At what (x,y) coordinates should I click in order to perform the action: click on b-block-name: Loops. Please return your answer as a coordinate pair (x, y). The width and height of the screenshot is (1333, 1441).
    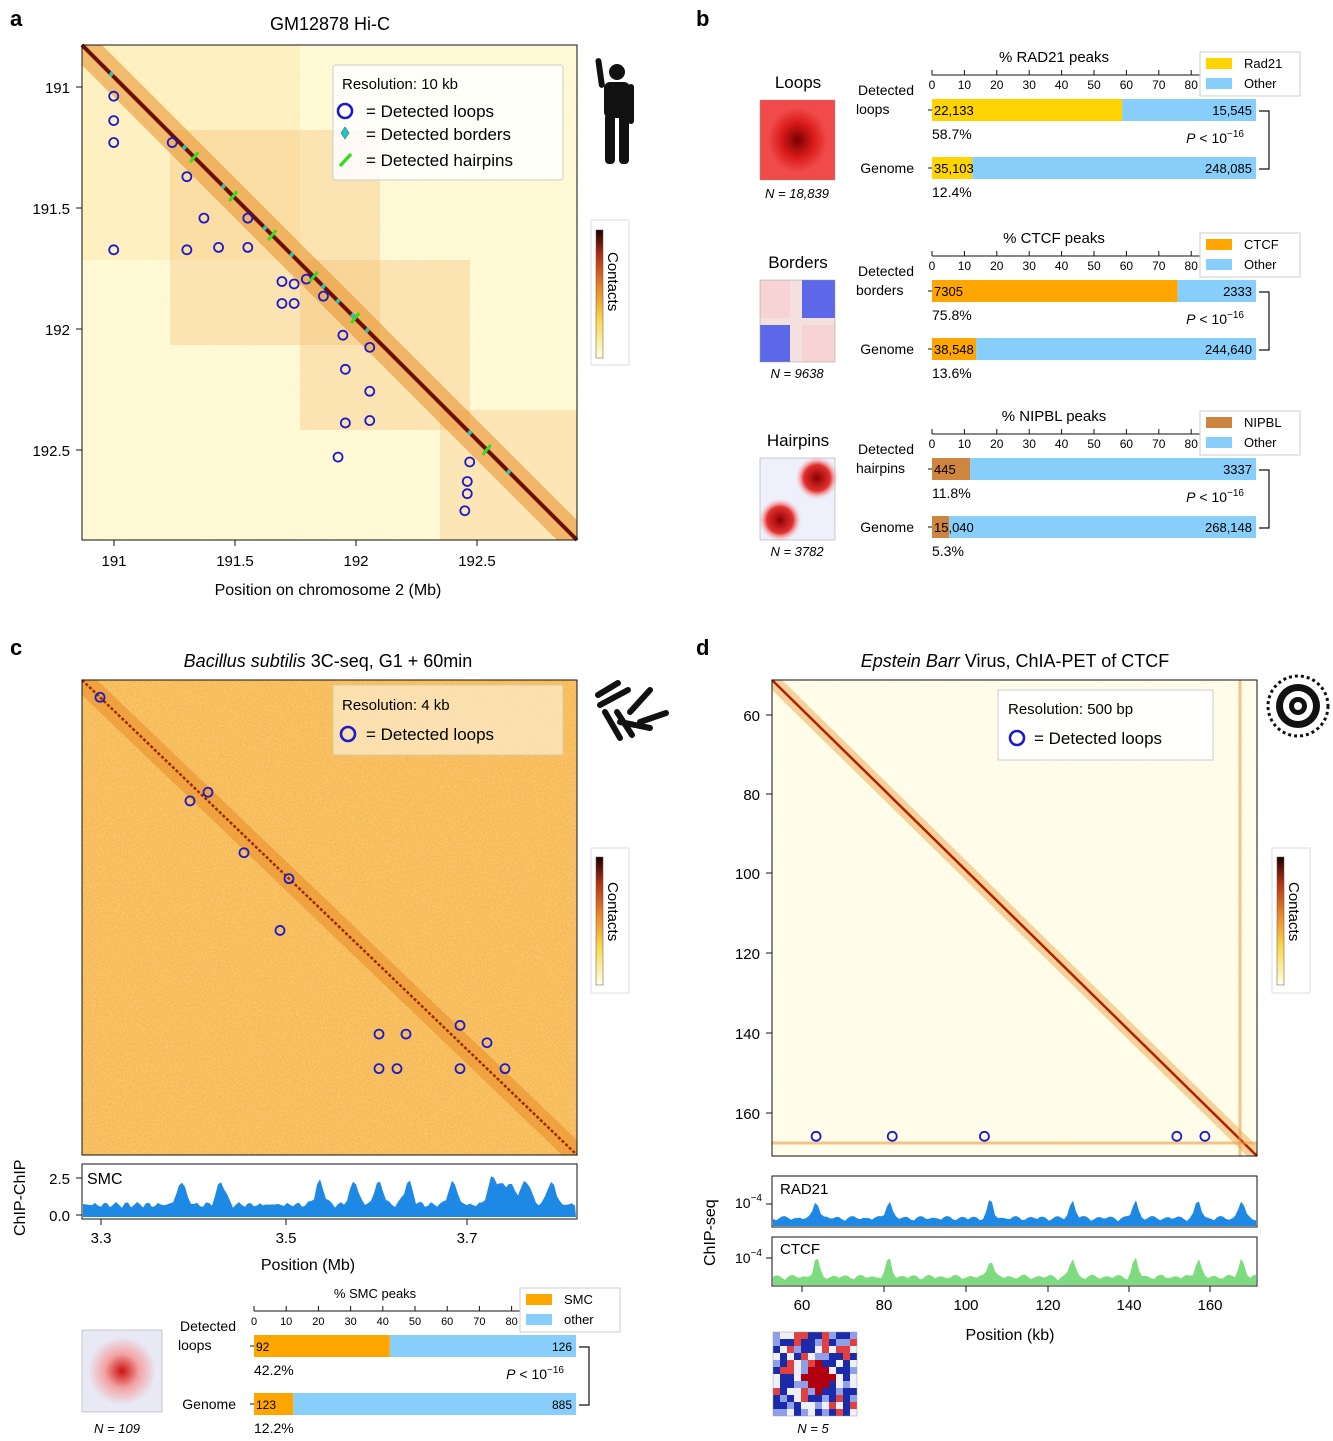
    Looking at the image, I should click on (798, 82).